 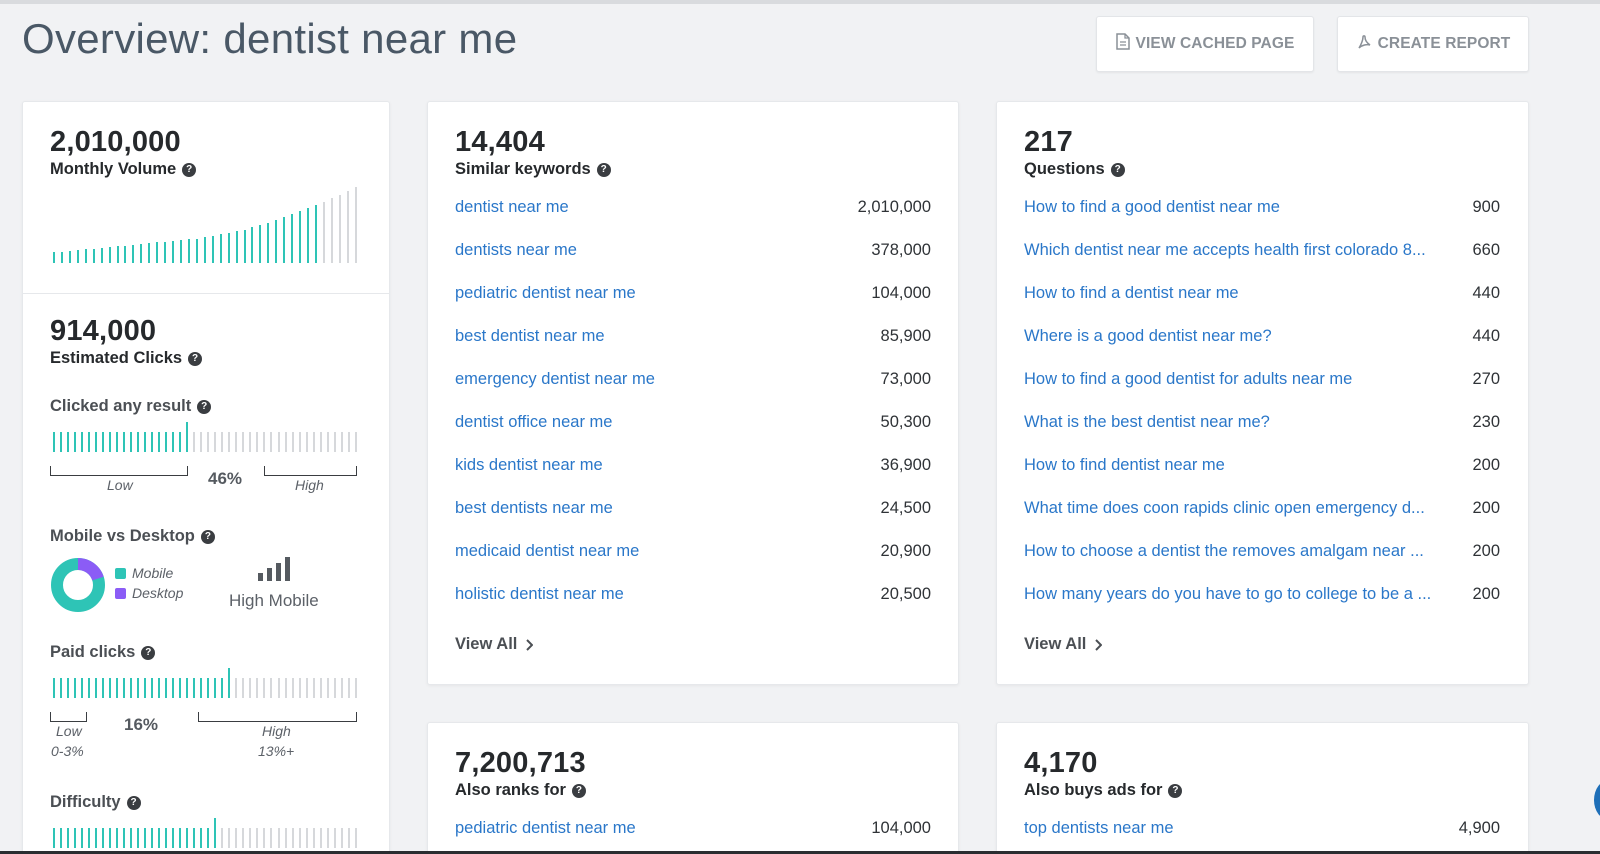 What do you see at coordinates (533, 169) in the screenshot?
I see `similar-keywords-heading: Similar keywords ?` at bounding box center [533, 169].